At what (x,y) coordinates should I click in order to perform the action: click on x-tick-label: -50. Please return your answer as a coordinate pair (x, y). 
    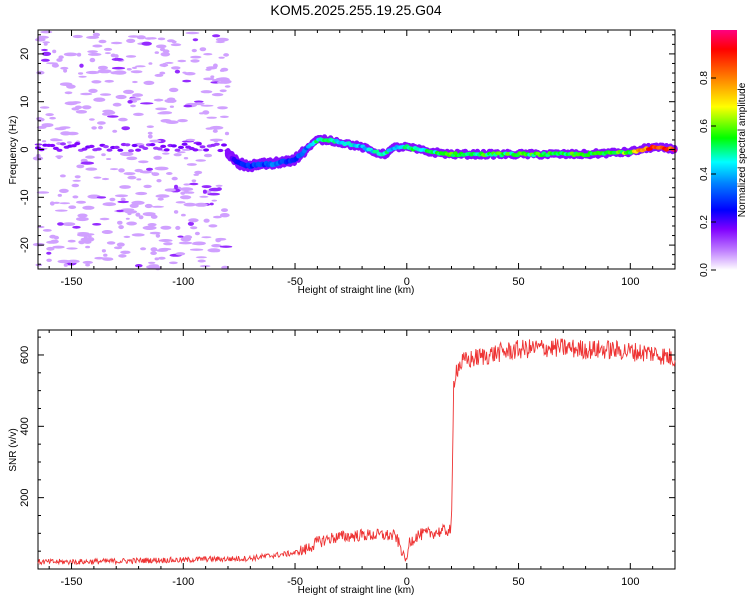
    Looking at the image, I should click on (295, 582).